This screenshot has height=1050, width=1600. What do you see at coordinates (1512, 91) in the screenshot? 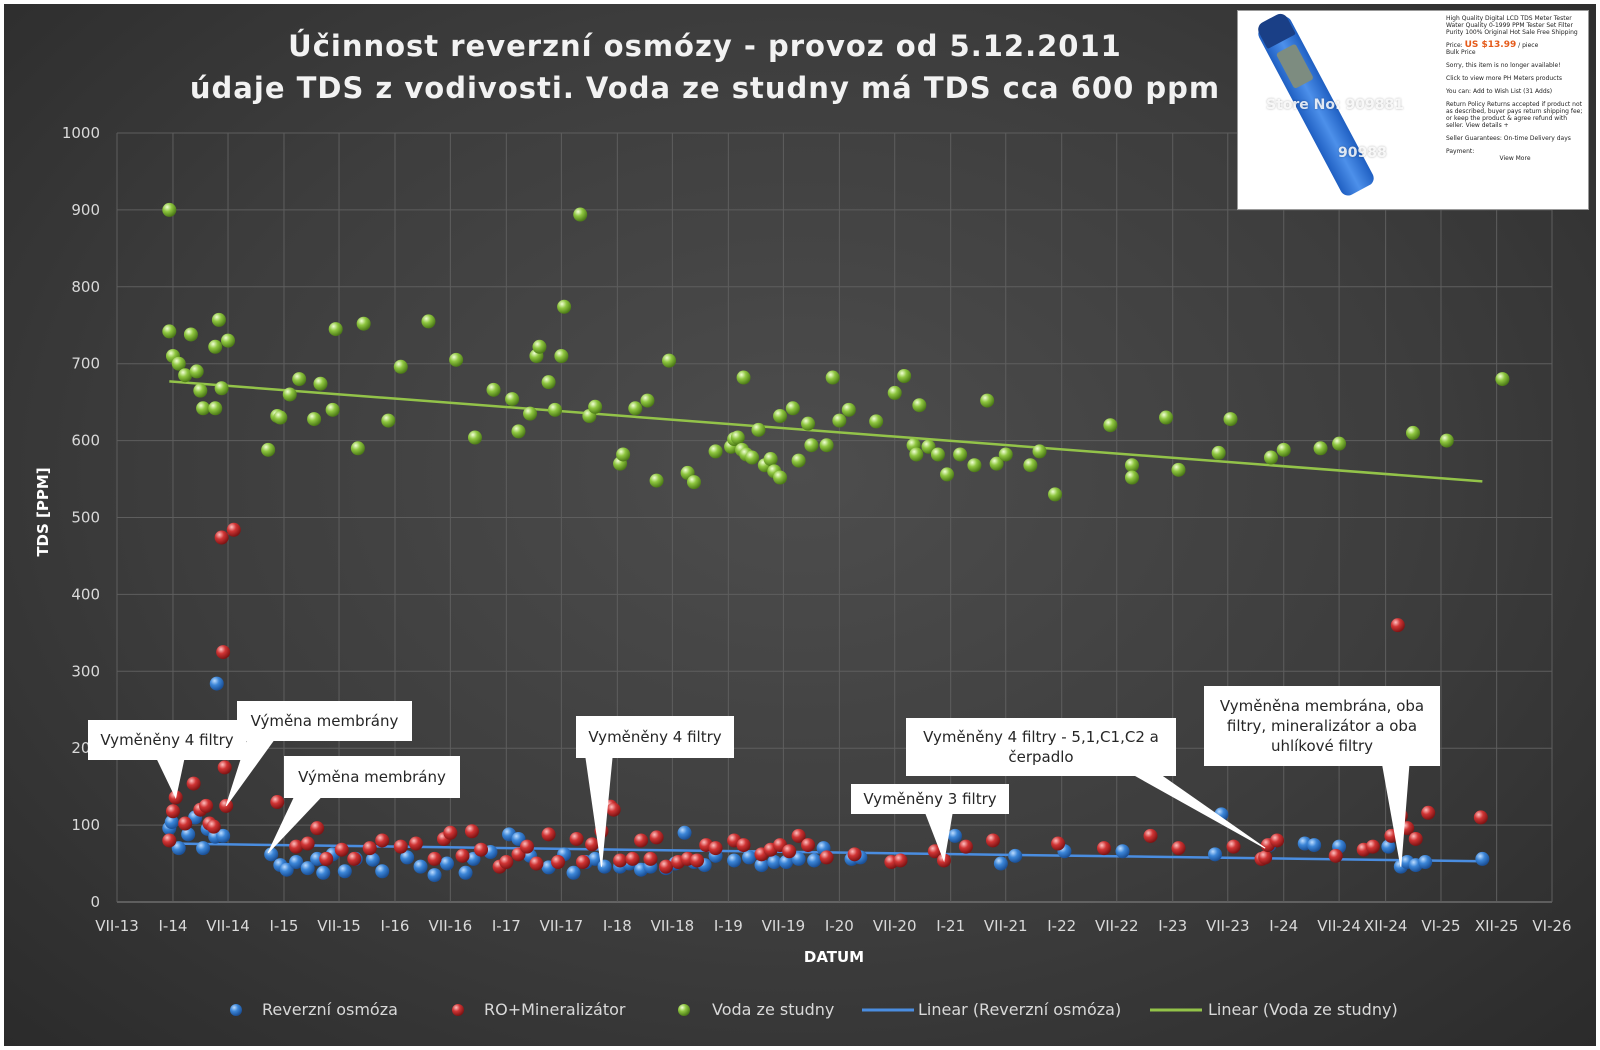
I see `wish-list-link: Add to Wish List (31 Adds)` at bounding box center [1512, 91].